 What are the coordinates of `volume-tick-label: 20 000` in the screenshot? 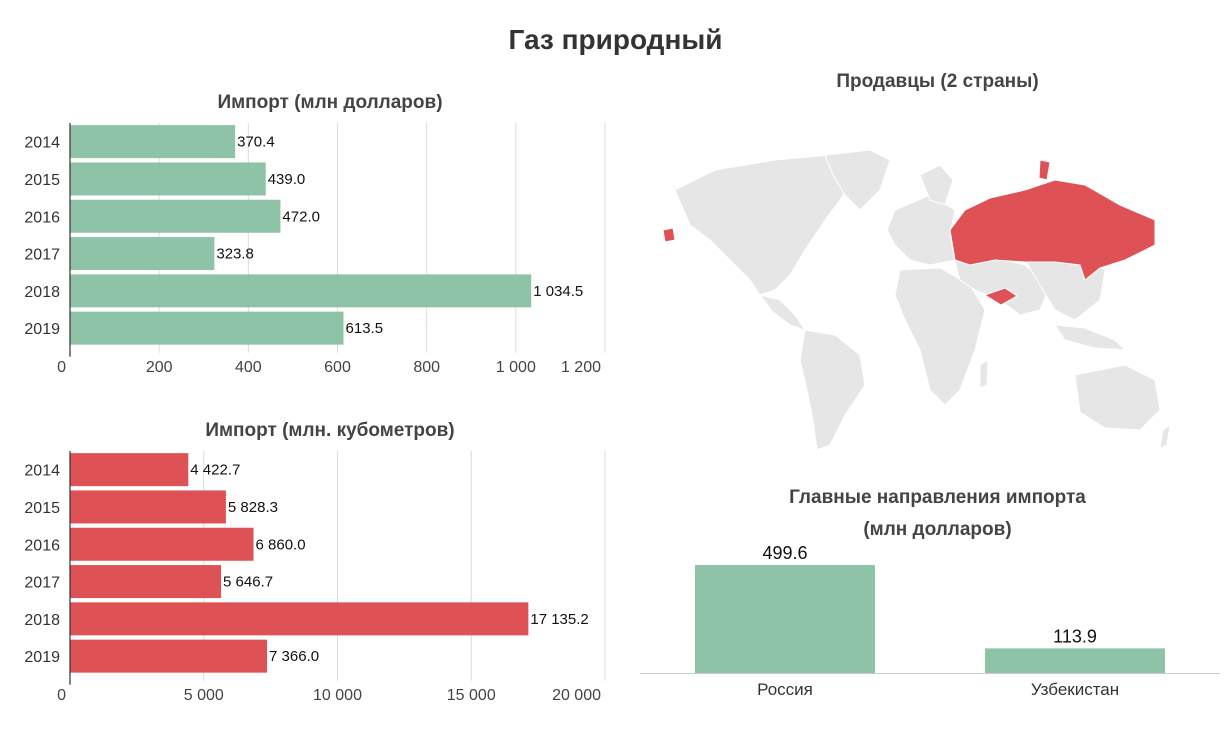 It's located at (576, 695).